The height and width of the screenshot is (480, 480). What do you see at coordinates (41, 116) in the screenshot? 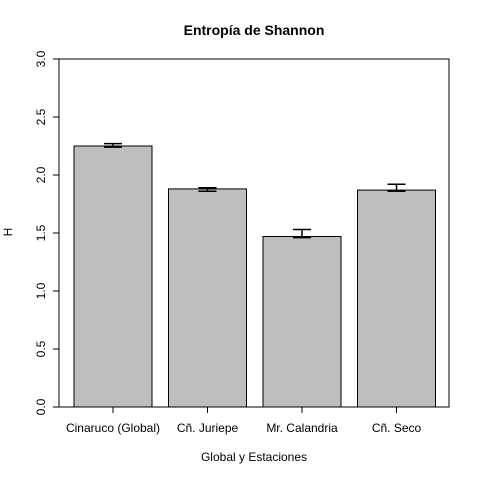
I see `y-tick-label: 2.5` at bounding box center [41, 116].